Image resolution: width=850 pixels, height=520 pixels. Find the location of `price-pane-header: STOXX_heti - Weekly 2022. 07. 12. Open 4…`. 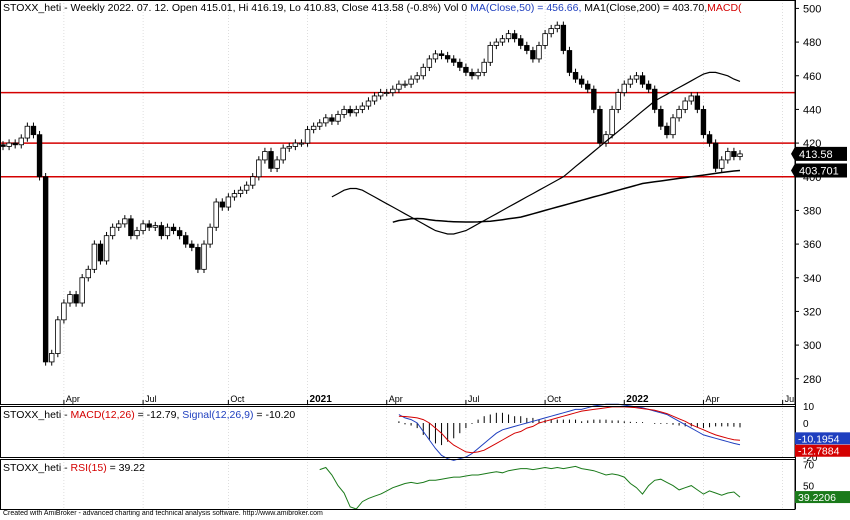

price-pane-header: STOXX_heti - Weekly 2022. 07. 12. Open 4… is located at coordinates (372, 8).